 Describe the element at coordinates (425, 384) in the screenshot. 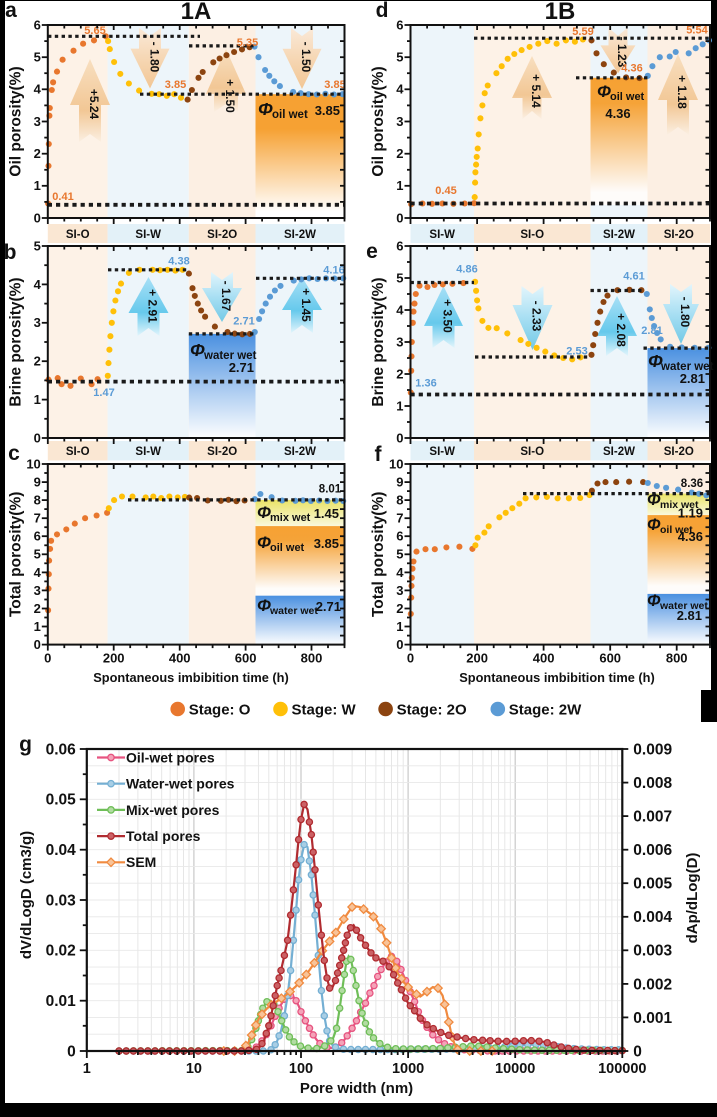

I see `svg-text: 1.36` at that location.